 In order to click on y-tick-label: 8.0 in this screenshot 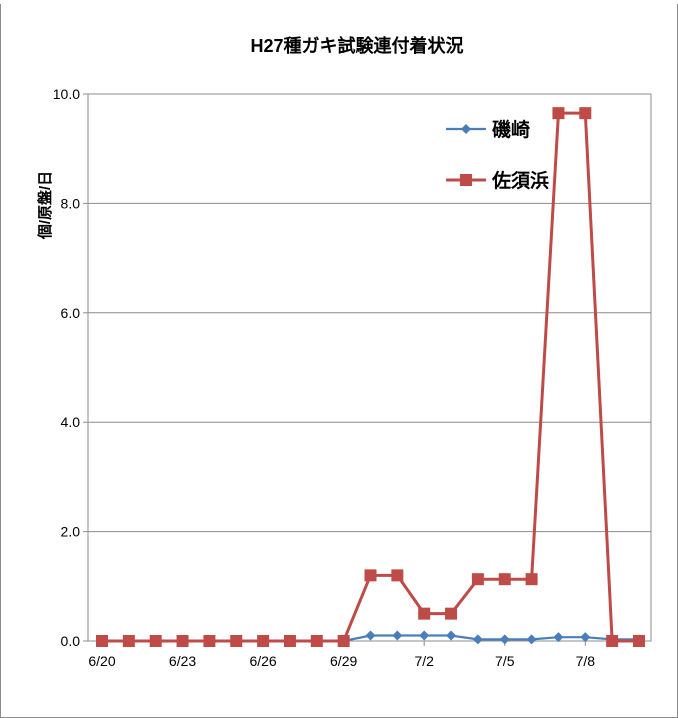, I will do `click(71, 203)`.